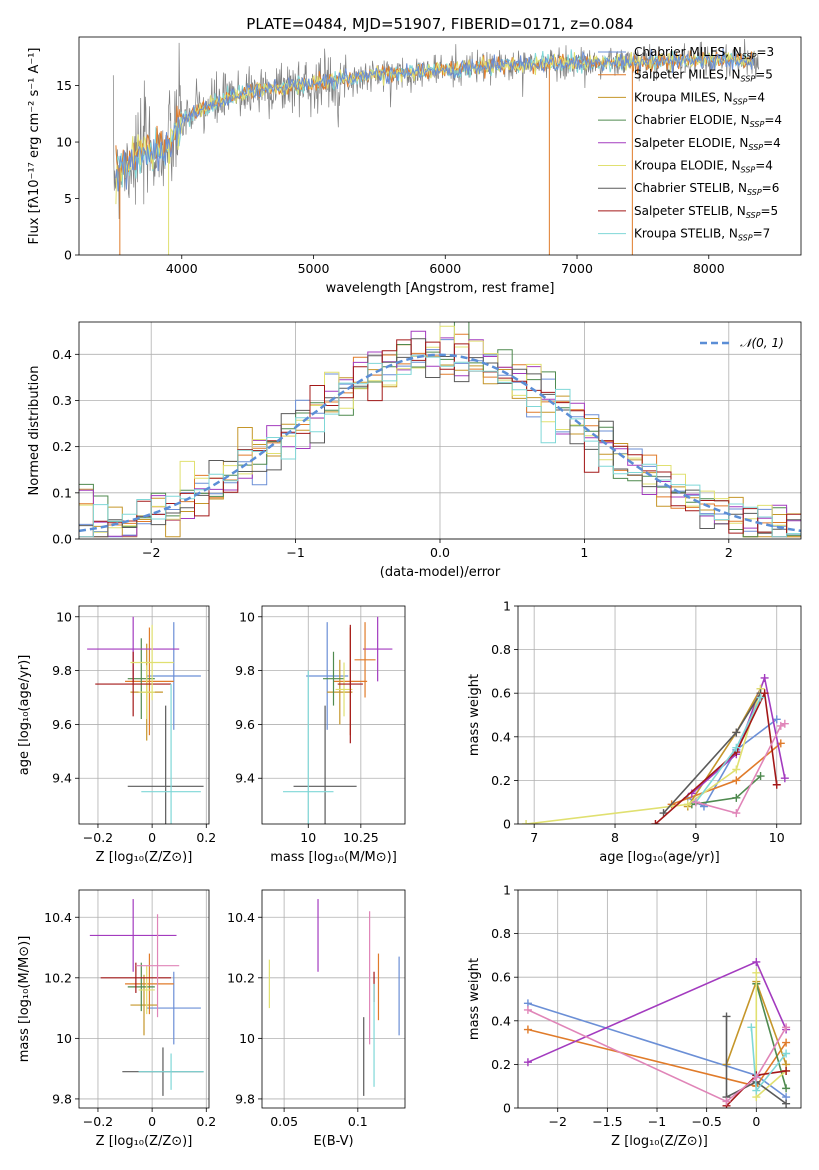  I want to click on mass_weight_vs_Z-plot-area, so click(657, 1032).